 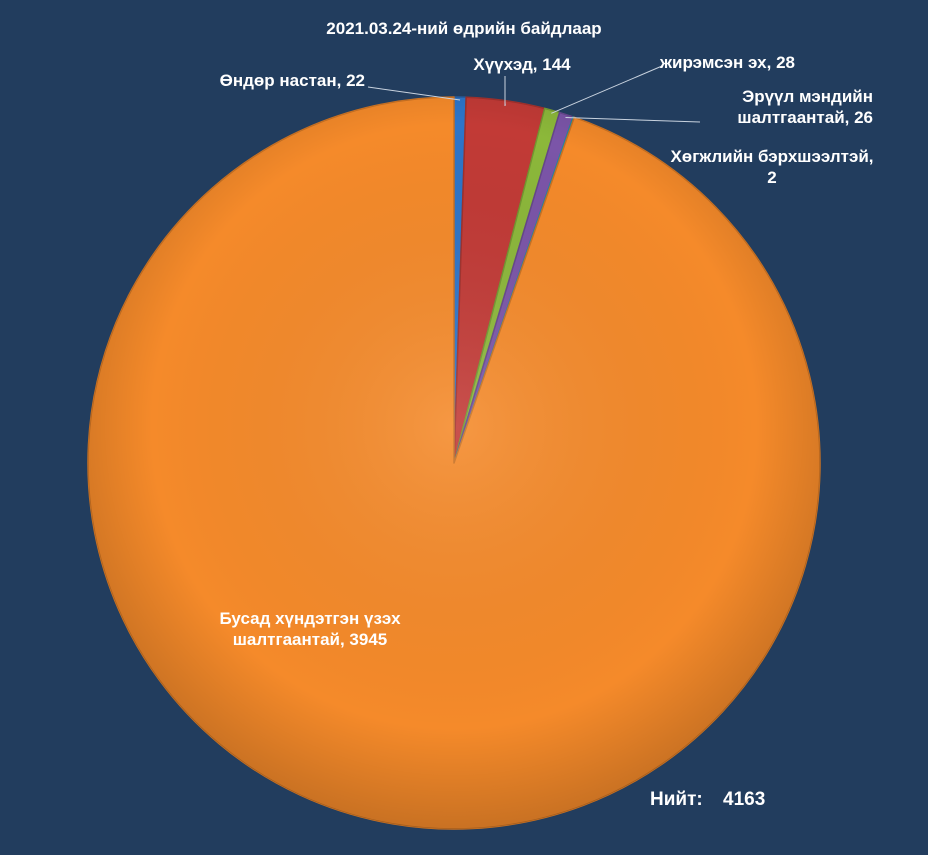 I want to click on slice-label-line: Өндөр настан, 22, so click(x=292, y=80).